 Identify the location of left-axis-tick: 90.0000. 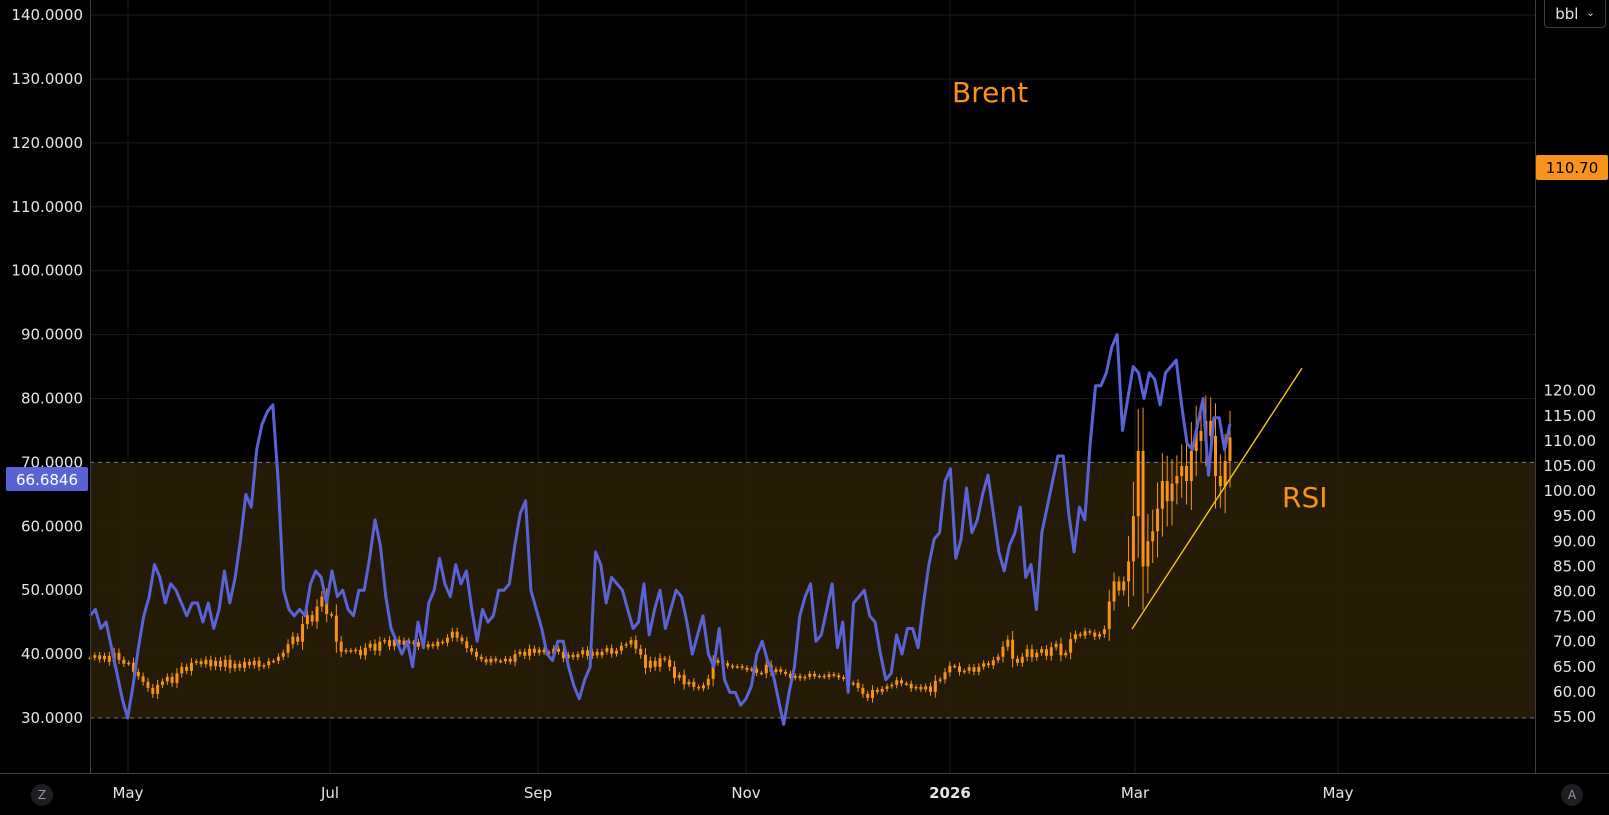
(52, 335).